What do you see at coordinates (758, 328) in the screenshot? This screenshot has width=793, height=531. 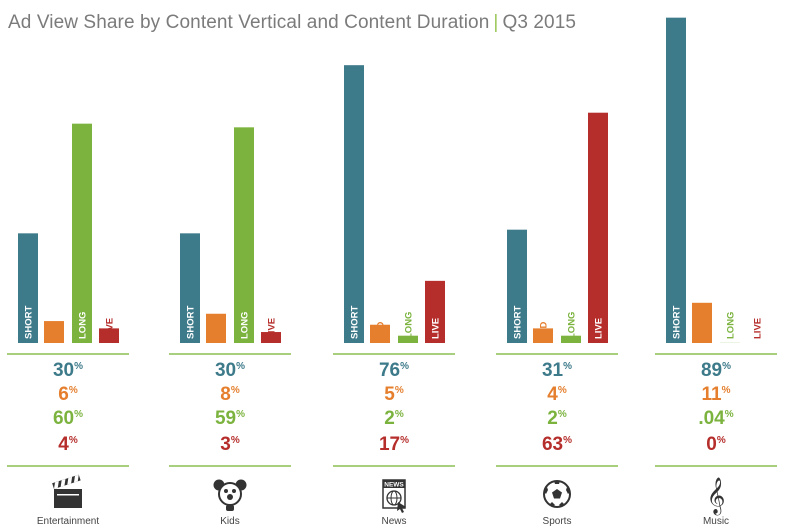 I see `bar-label-music-live: LIVE` at bounding box center [758, 328].